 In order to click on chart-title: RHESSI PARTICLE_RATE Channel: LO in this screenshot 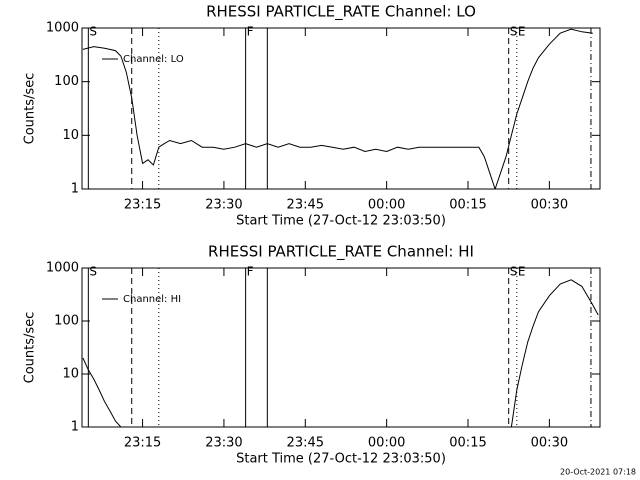, I will do `click(341, 12)`.